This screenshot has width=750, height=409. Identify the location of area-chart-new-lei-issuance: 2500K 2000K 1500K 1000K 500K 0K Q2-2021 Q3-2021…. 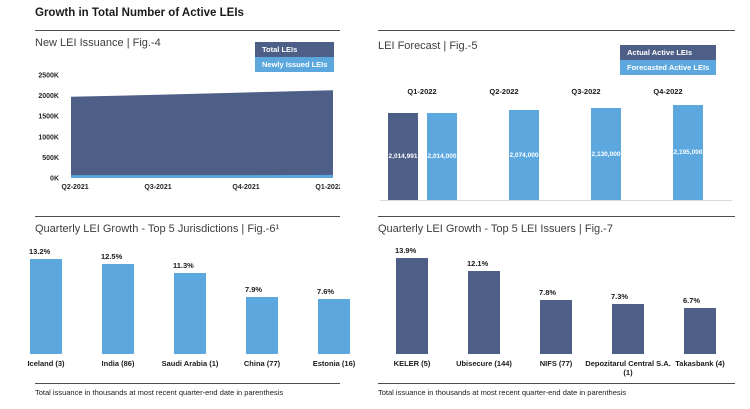
(188, 129).